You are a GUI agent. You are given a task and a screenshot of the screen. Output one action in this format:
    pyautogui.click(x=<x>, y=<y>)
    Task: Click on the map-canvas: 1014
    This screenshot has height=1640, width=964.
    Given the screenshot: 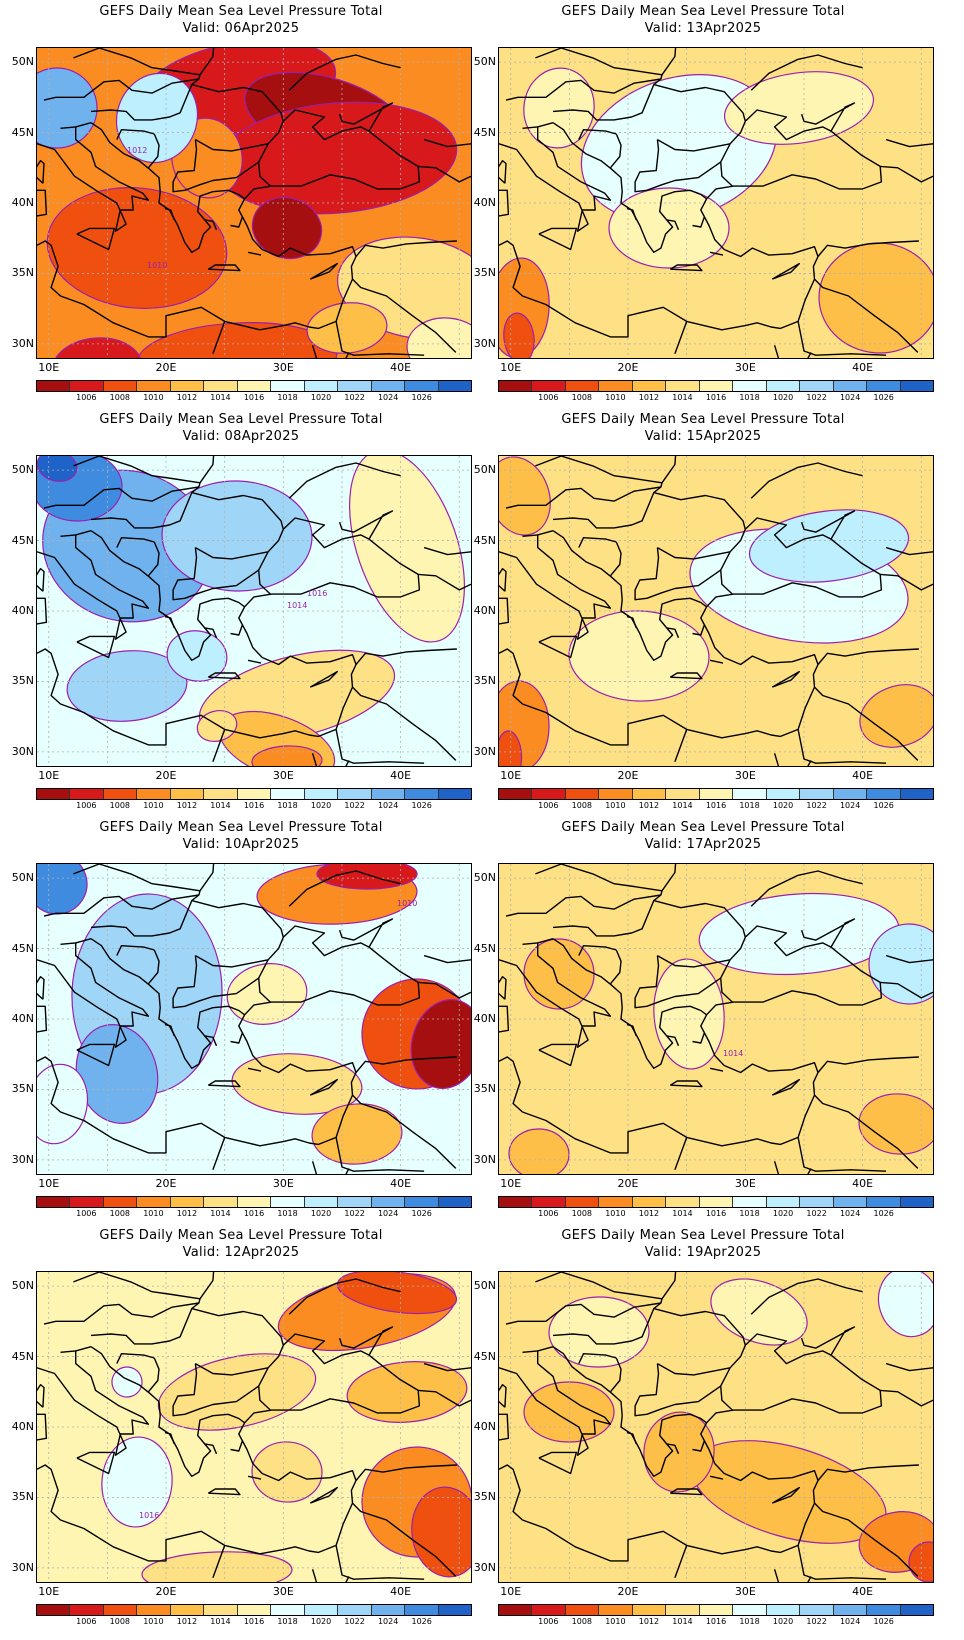 What is the action you would take?
    pyautogui.click(x=716, y=1019)
    